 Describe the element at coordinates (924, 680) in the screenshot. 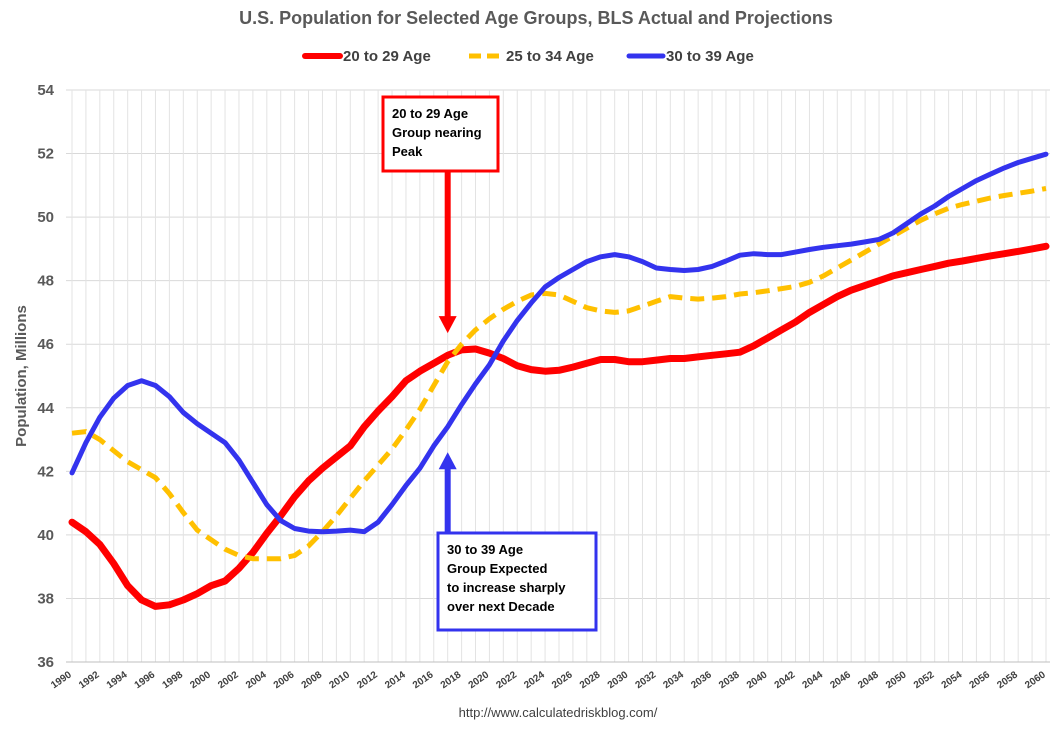

I see `x-tick-label: 2052` at that location.